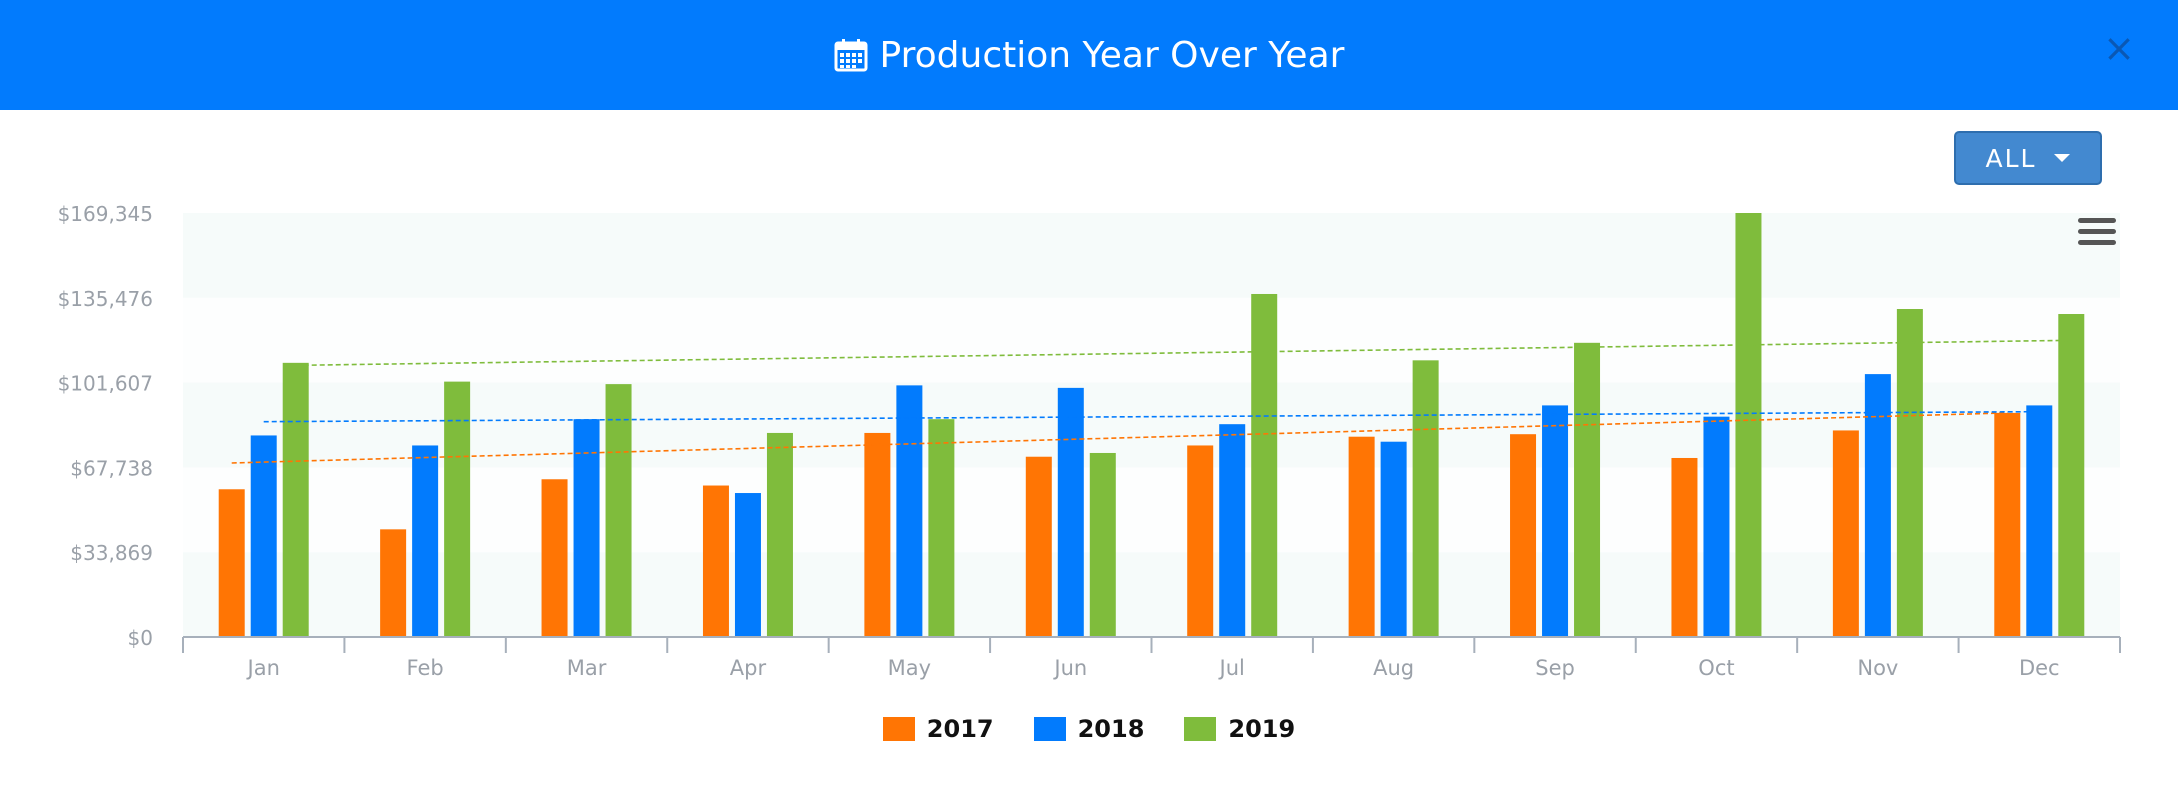 The image size is (2178, 788). What do you see at coordinates (2039, 521) in the screenshot?
I see `bar-2018-dec` at bounding box center [2039, 521].